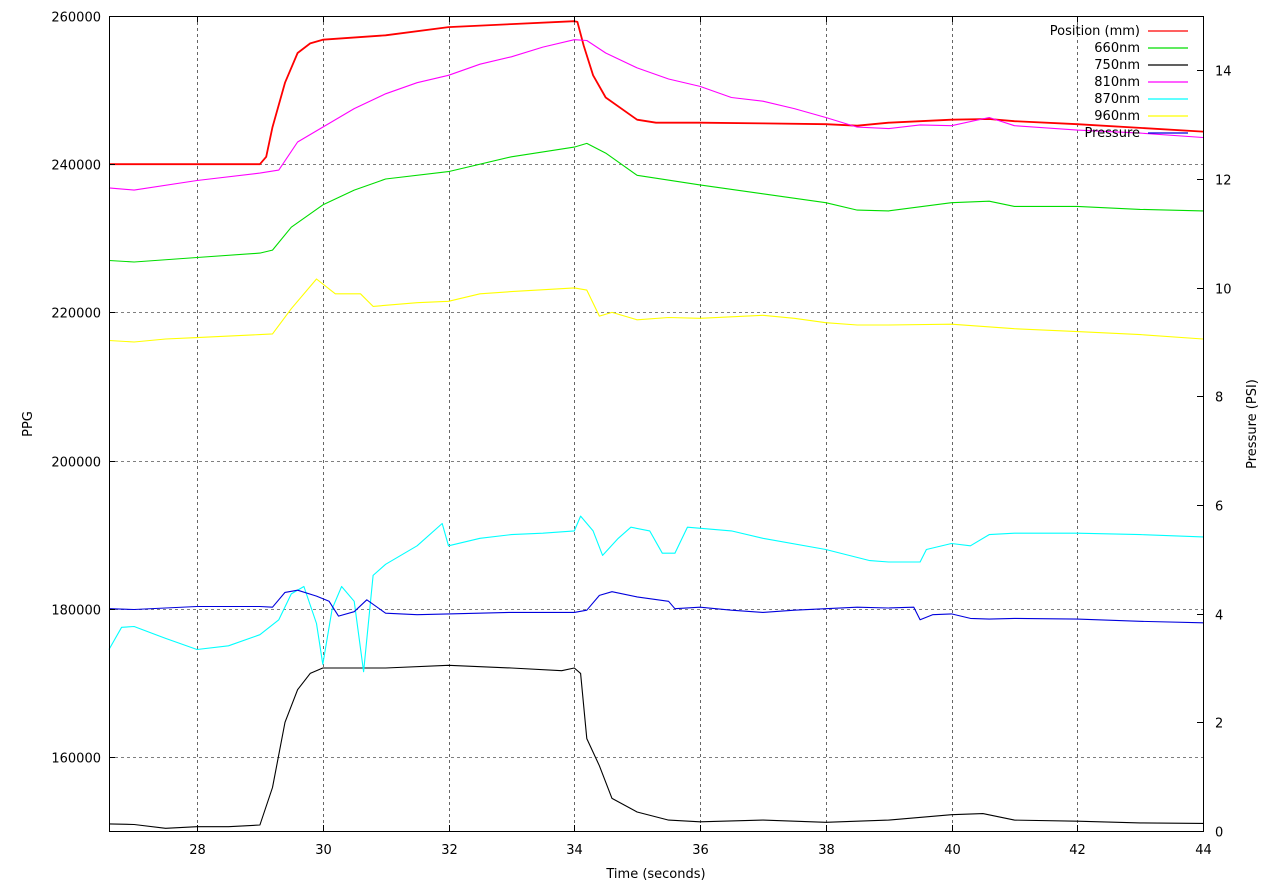  I want to click on x-tick-label: 40, so click(952, 850).